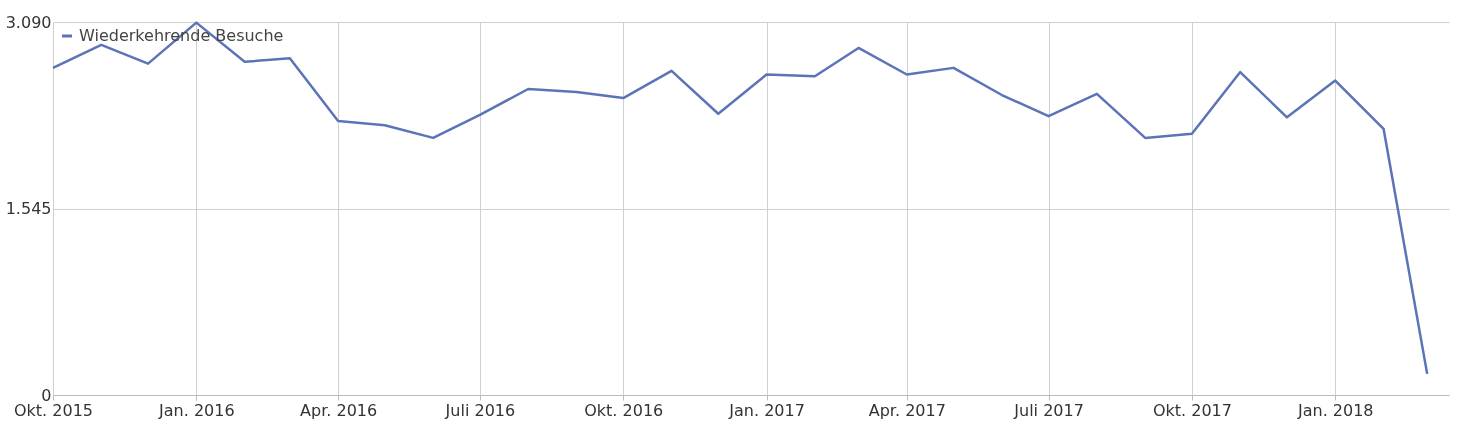 Image resolution: width=1459 pixels, height=423 pixels. What do you see at coordinates (196, 410) in the screenshot?
I see `x-tick-label: Jan. 2016` at bounding box center [196, 410].